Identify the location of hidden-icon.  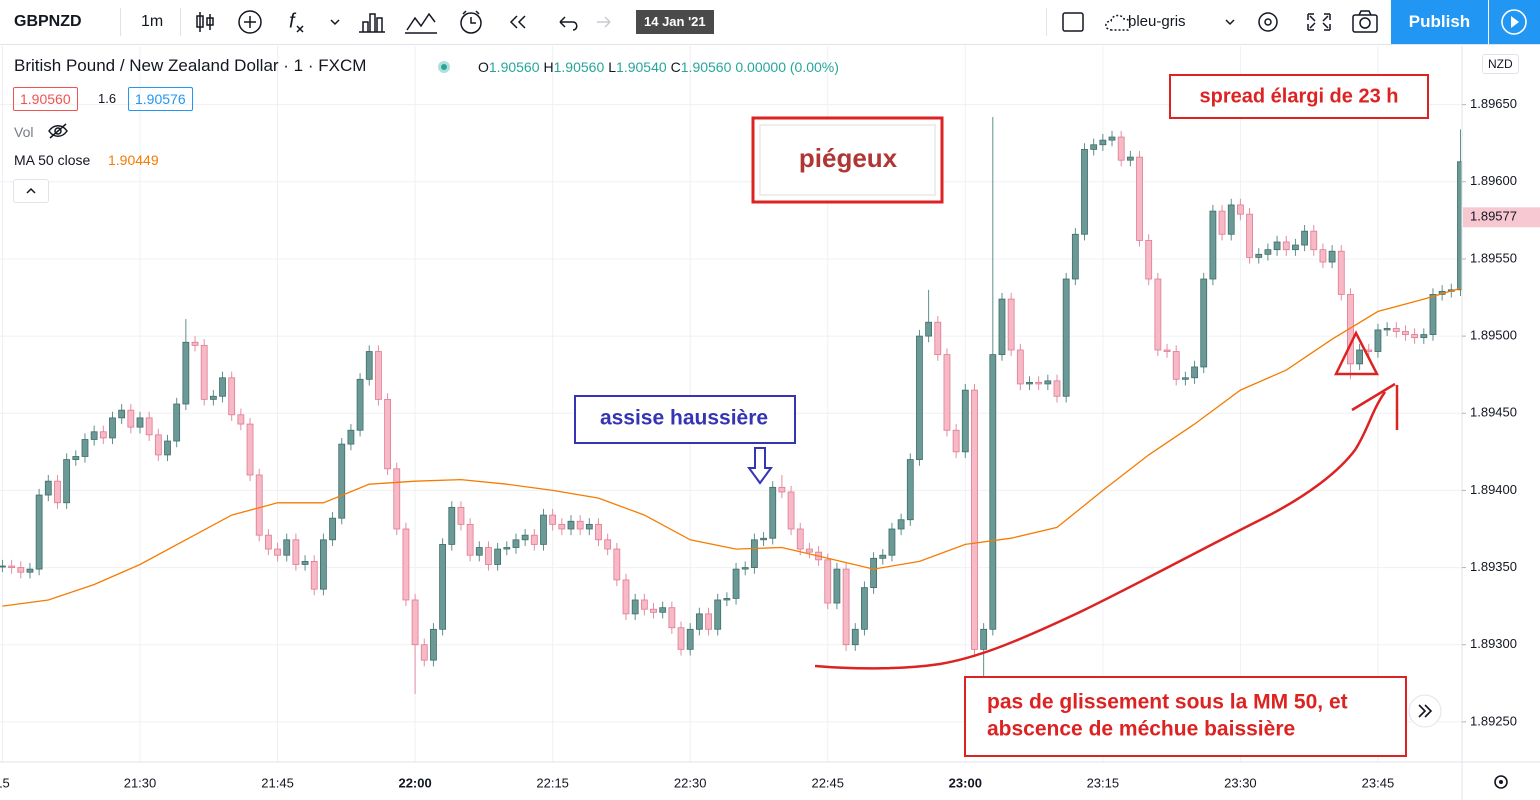
(58, 131).